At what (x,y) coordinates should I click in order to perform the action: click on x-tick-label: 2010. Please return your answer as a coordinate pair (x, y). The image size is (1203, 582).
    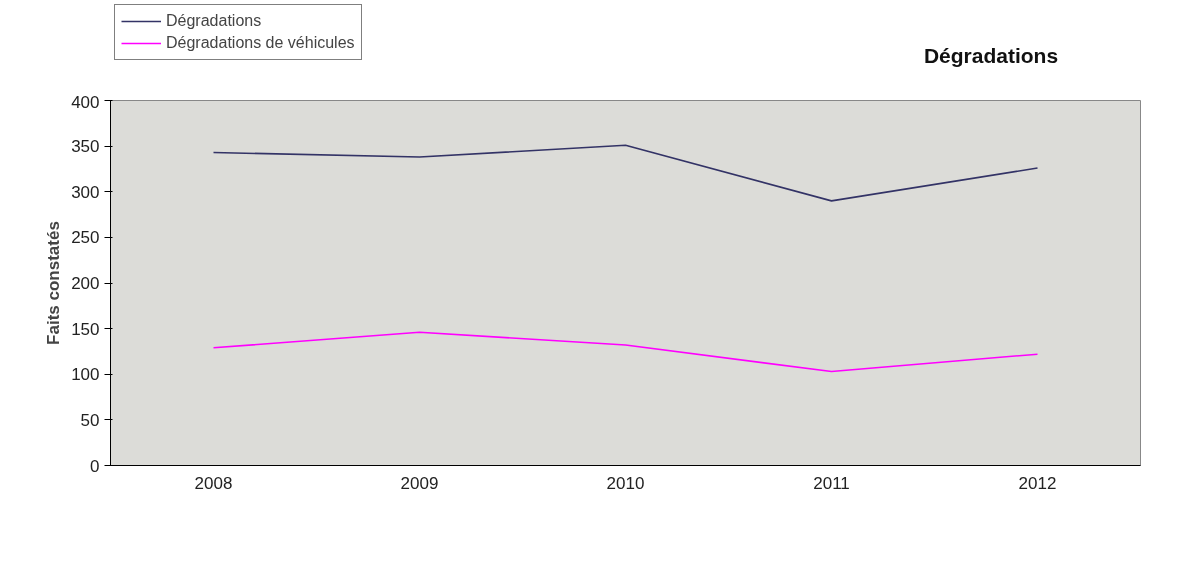
    Looking at the image, I should click on (625, 483).